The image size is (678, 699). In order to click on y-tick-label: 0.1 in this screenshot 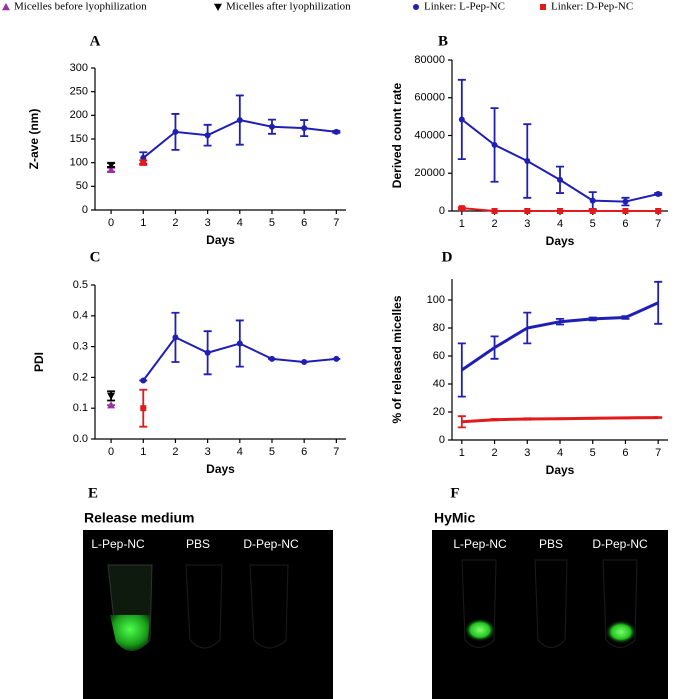, I will do `click(80, 408)`.